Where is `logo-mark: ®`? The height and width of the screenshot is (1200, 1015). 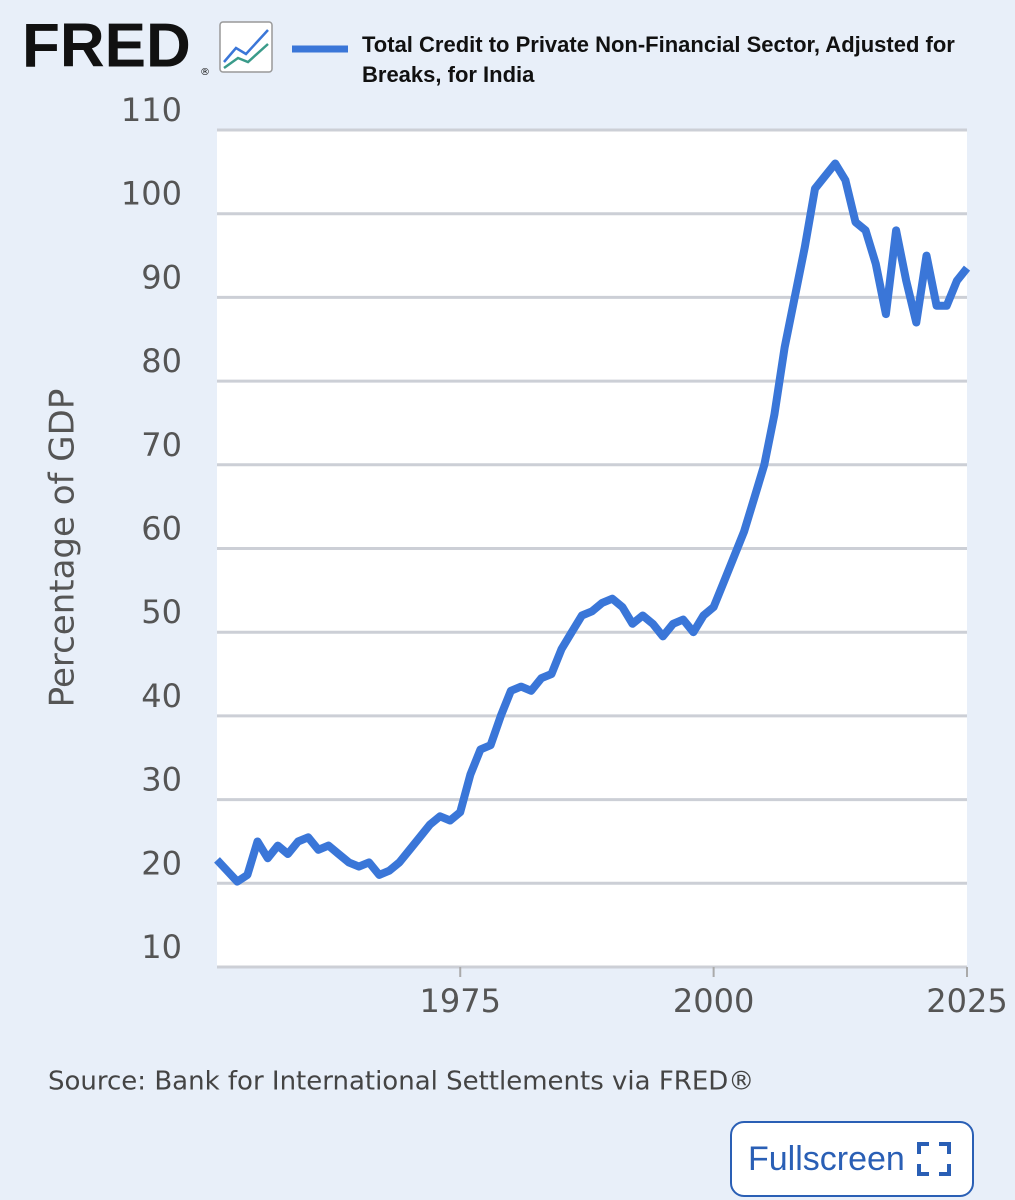
logo-mark: ® is located at coordinates (205, 72).